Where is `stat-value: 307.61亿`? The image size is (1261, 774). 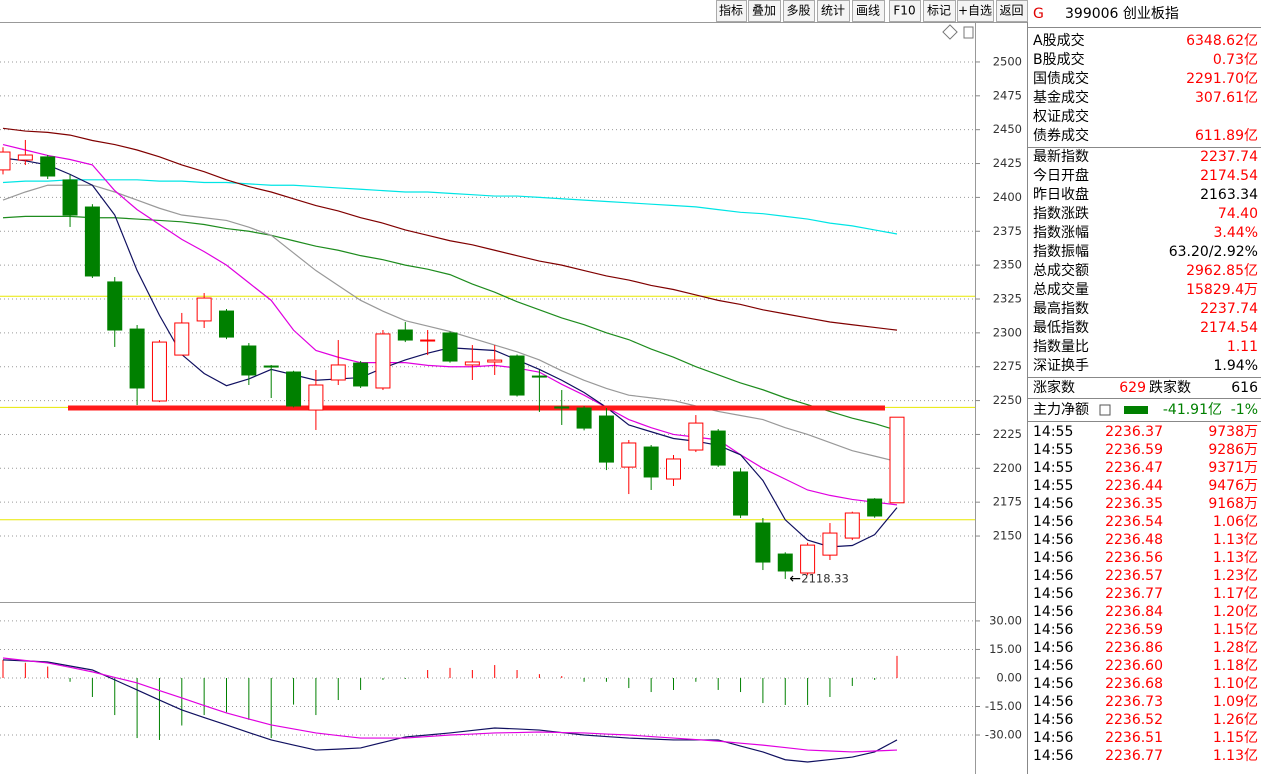 stat-value: 307.61亿 is located at coordinates (1226, 98).